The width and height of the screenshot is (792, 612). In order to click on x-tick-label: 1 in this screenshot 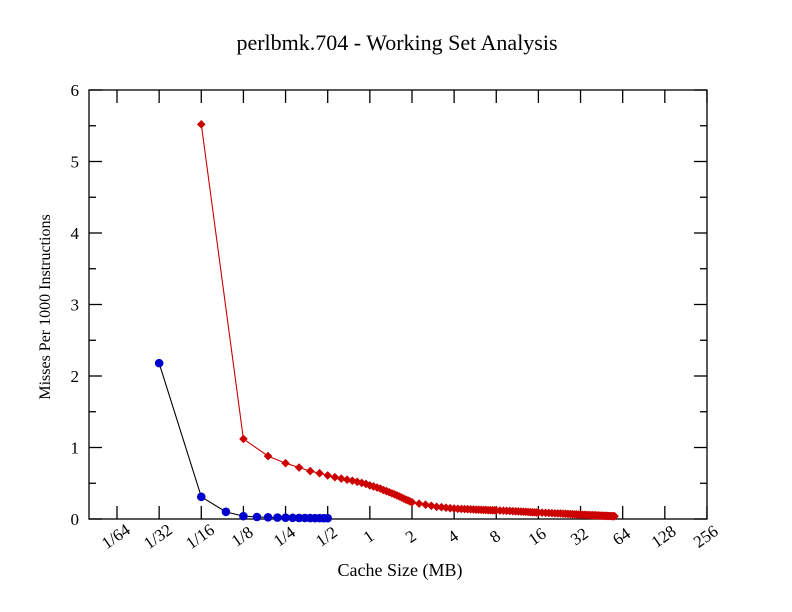, I will do `click(369, 536)`.